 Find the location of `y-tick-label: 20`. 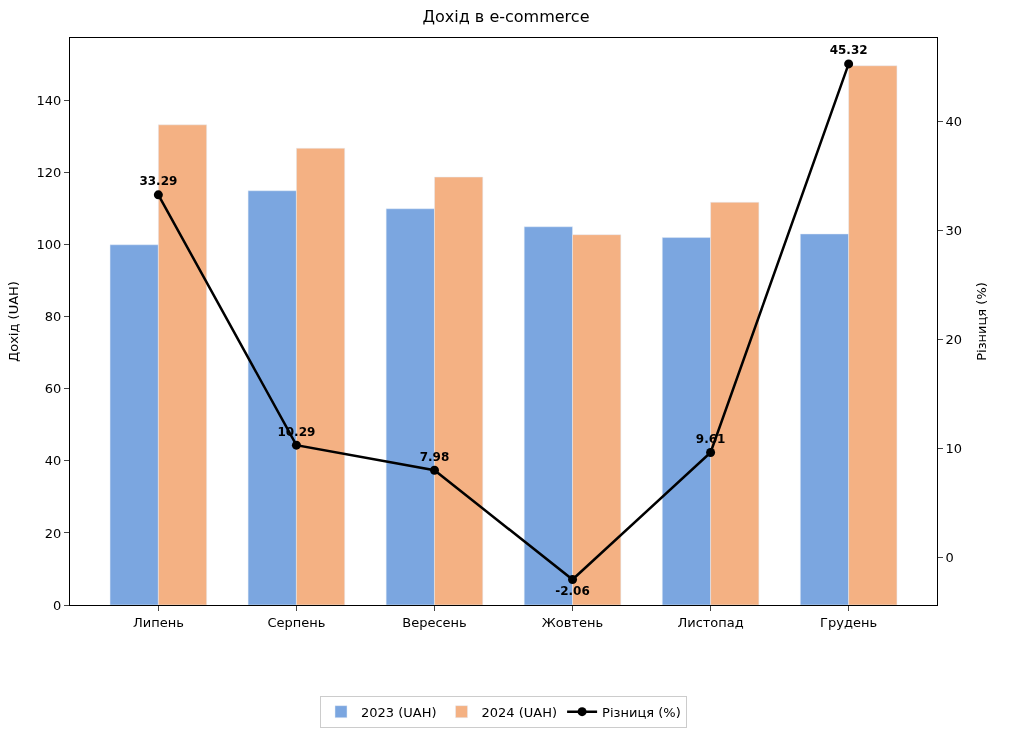

y-tick-label: 20 is located at coordinates (53, 533).